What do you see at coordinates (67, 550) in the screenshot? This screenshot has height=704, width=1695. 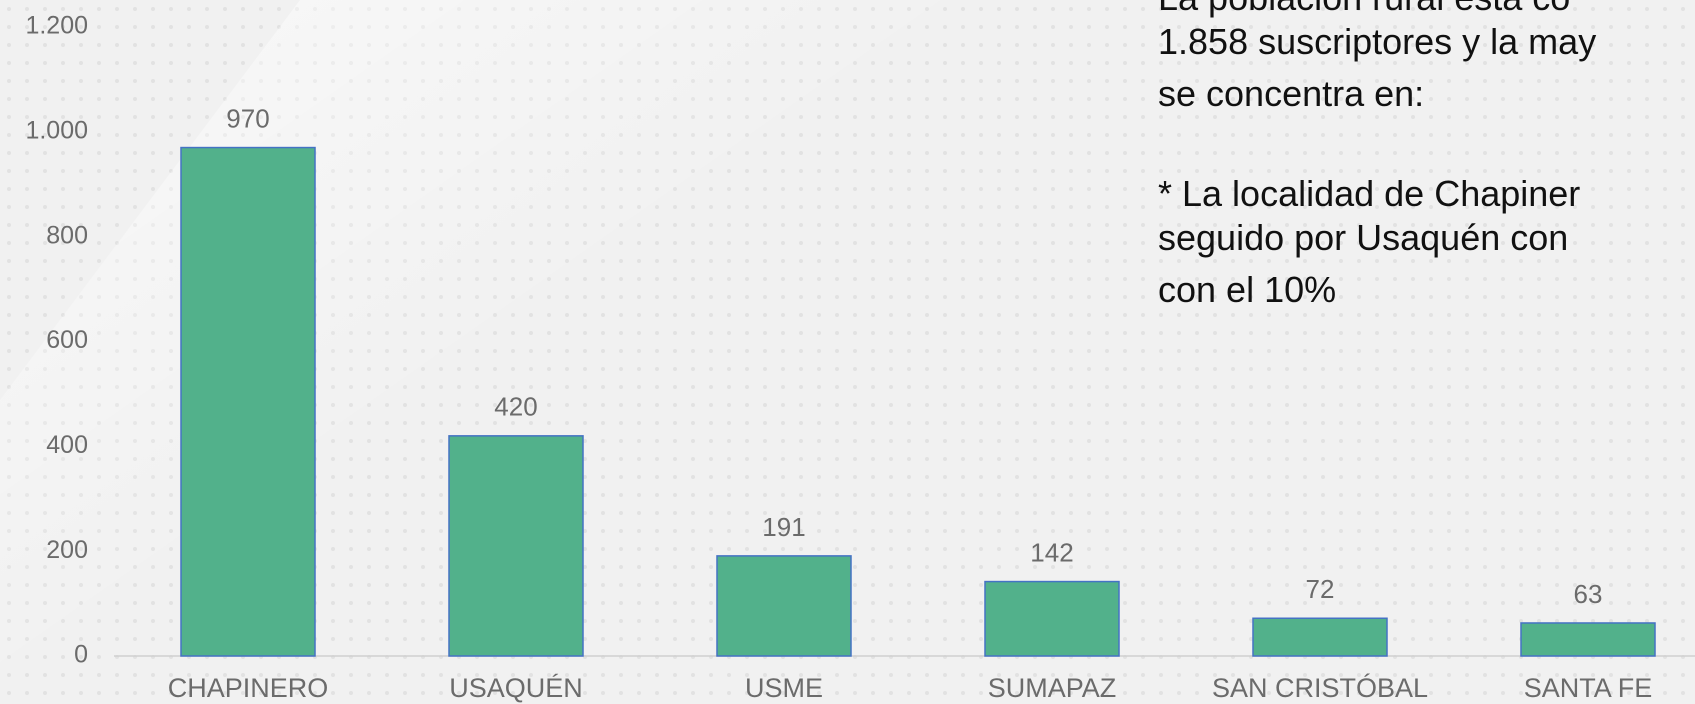 I see `y-tick-label: 200` at bounding box center [67, 550].